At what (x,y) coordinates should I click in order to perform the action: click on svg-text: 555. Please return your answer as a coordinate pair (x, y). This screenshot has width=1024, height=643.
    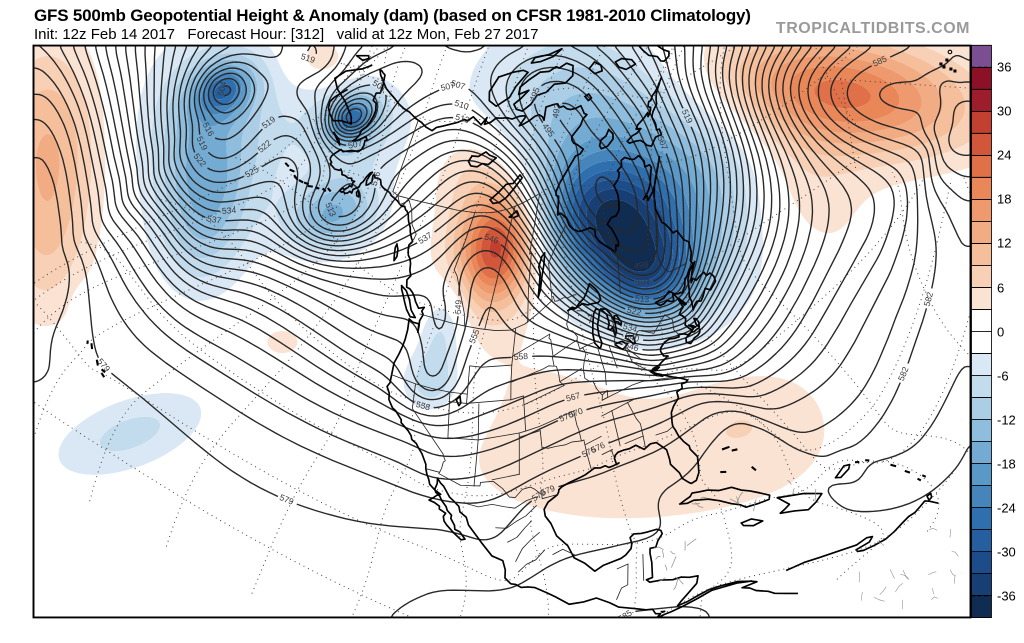
    Looking at the image, I should click on (474, 336).